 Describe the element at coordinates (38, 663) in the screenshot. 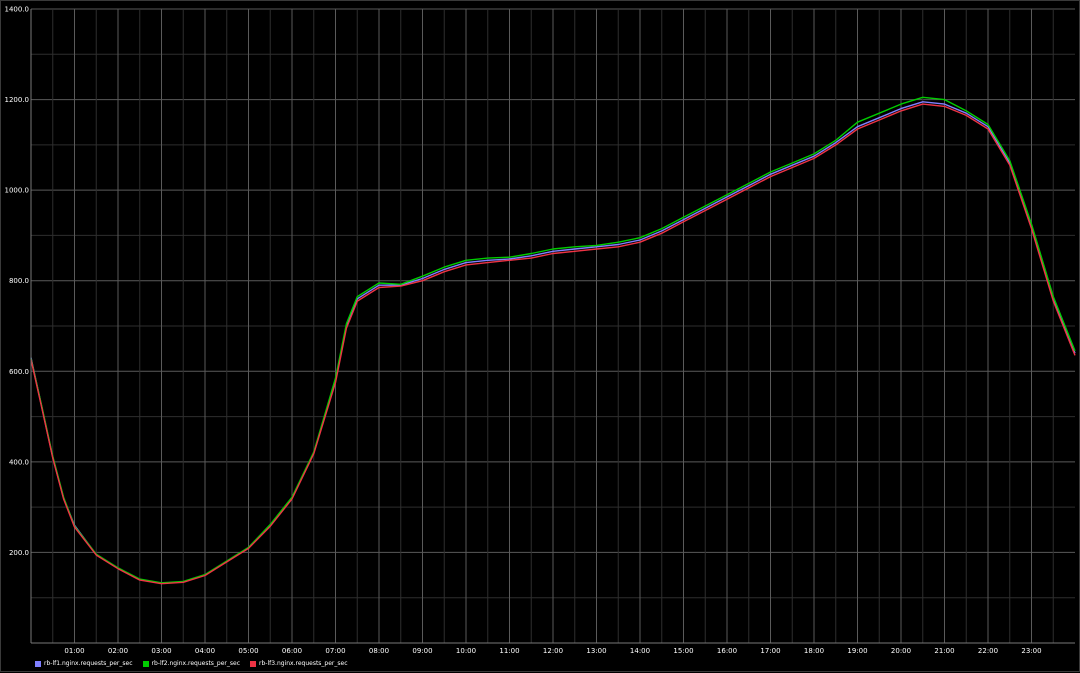

I see `legend-swatch-lf1` at that location.